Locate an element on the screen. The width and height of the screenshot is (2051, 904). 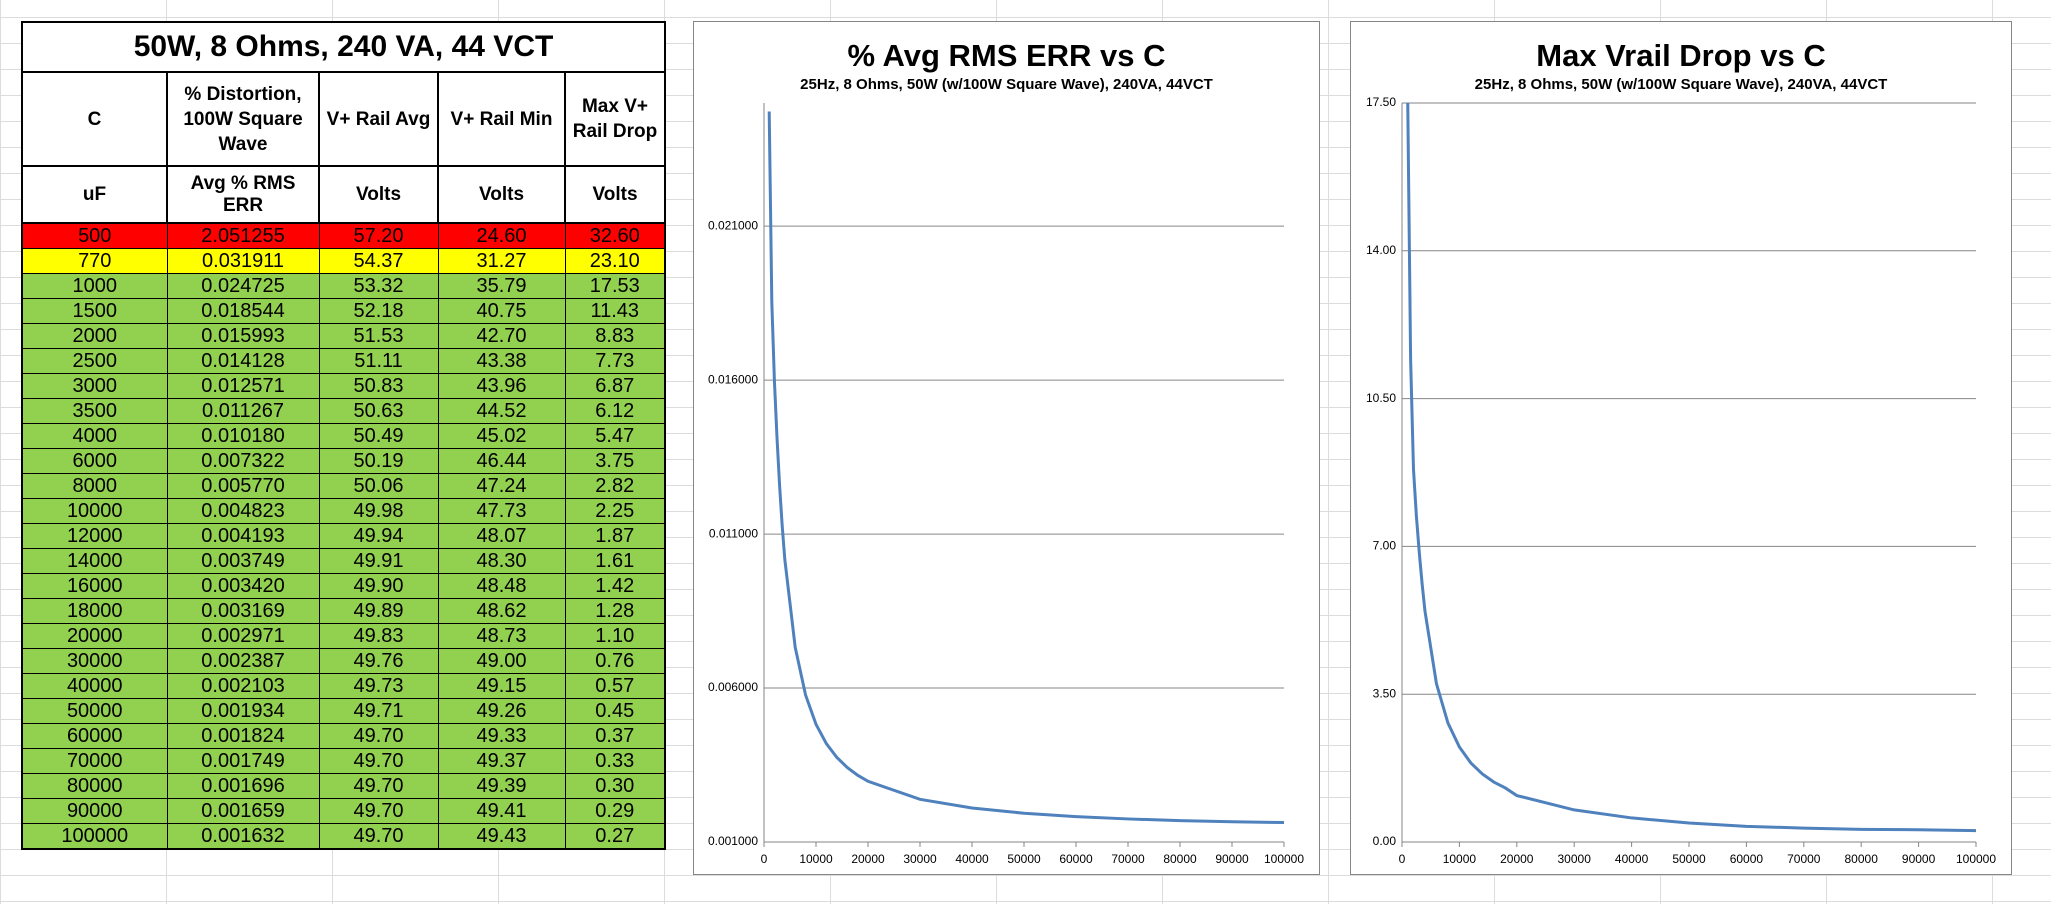
header-cell: Max V+ Rail Drop is located at coordinates (615, 119).